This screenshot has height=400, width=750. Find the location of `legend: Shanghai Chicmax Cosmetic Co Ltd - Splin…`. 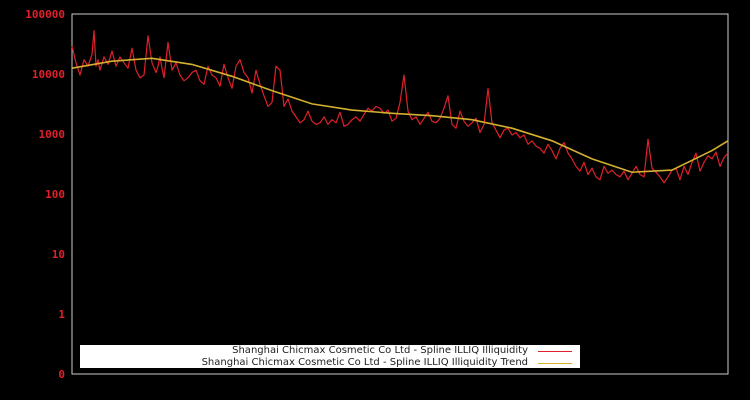

legend: Shanghai Chicmax Cosmetic Co Ltd - Splin… is located at coordinates (330, 356).